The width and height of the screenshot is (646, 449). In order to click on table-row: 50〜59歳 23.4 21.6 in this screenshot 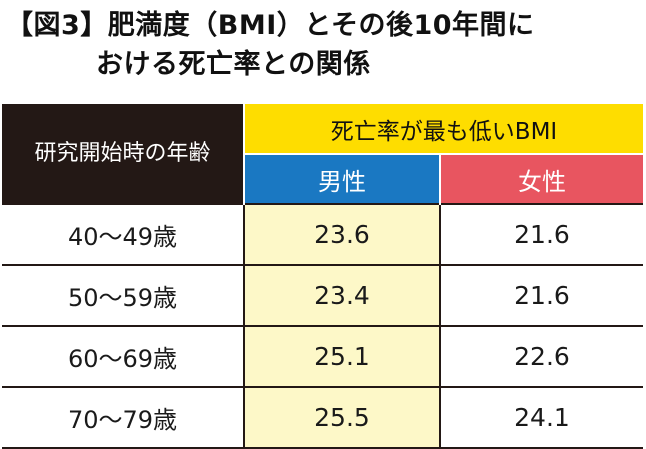, I will do `click(322, 295)`.